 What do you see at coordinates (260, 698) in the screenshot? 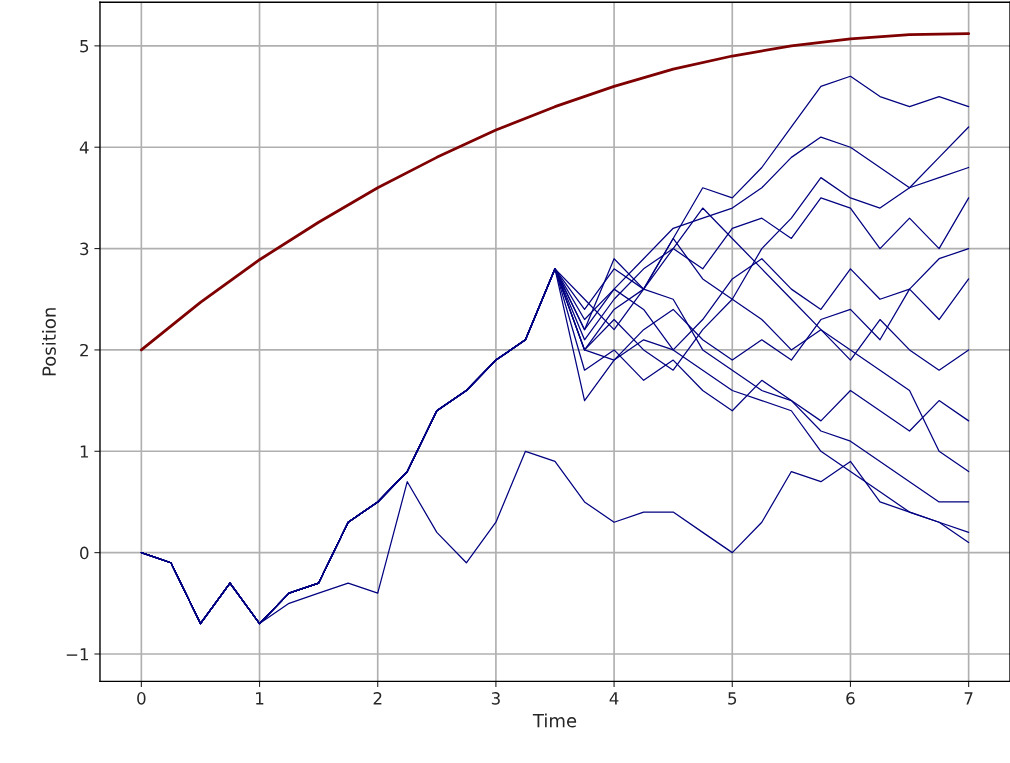
I see `x-tick-label: 1` at bounding box center [260, 698].